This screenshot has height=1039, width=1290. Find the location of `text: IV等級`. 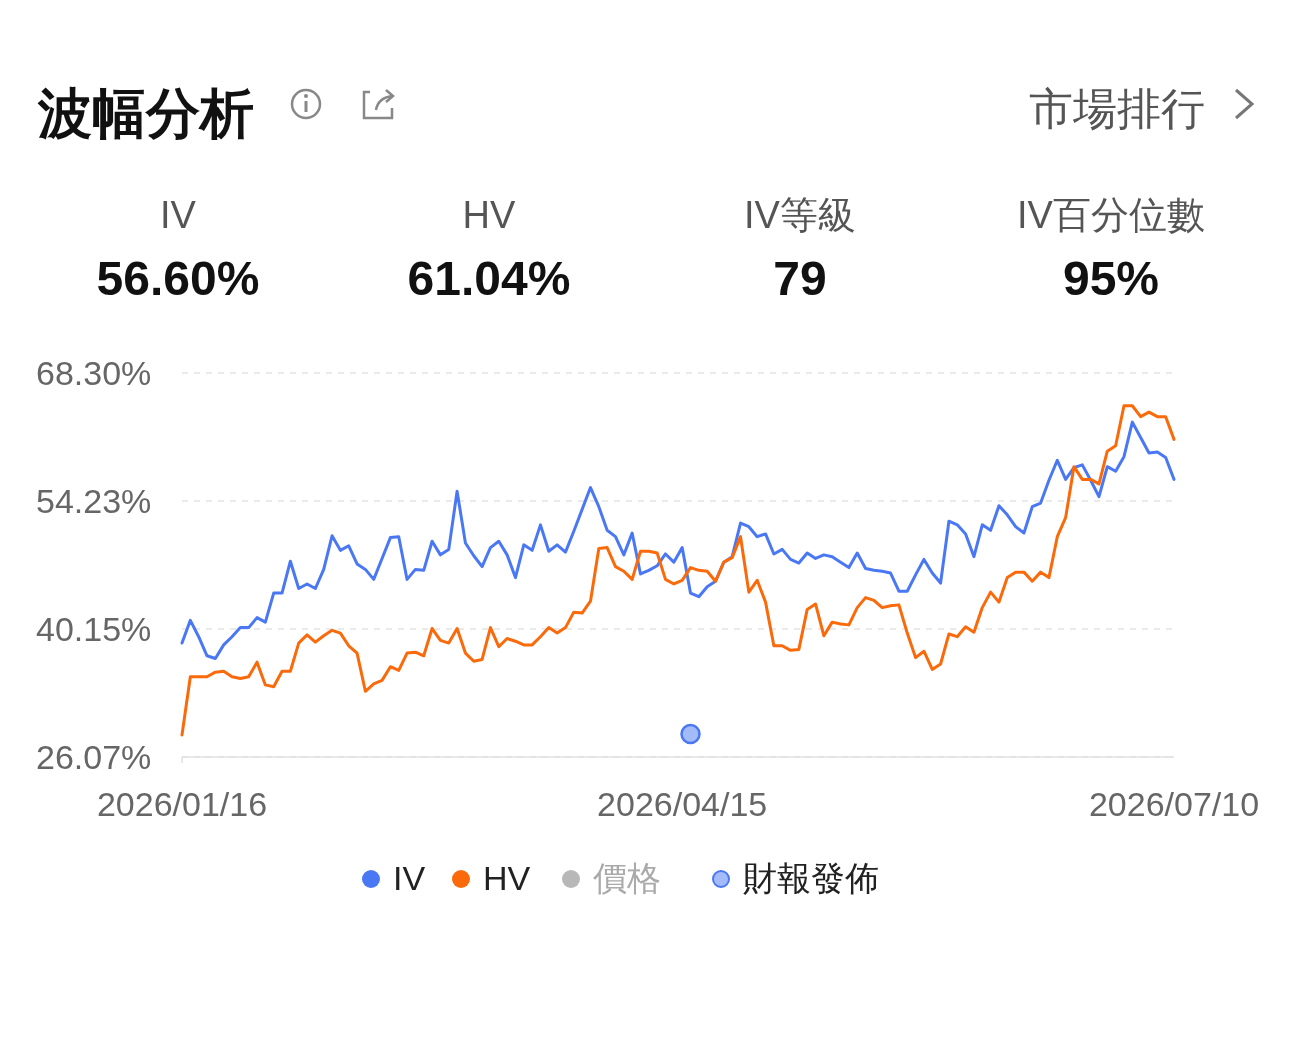

text: IV等級 is located at coordinates (800, 215).